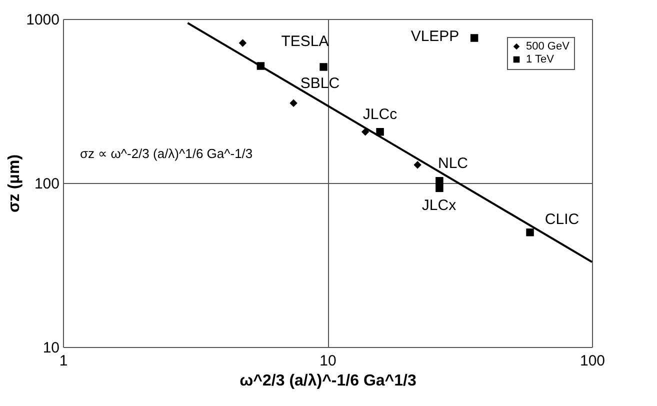 This screenshot has height=406, width=657. Describe the element at coordinates (380, 114) in the screenshot. I see `annotation: JLCc` at that location.